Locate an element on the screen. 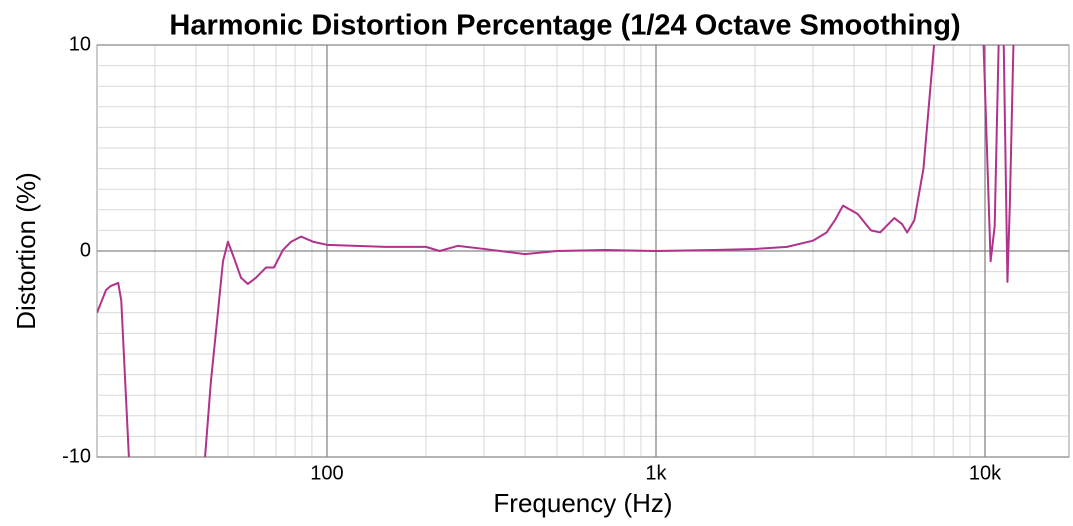 The height and width of the screenshot is (526, 1073). y-tick-label: 0 is located at coordinates (85, 250).